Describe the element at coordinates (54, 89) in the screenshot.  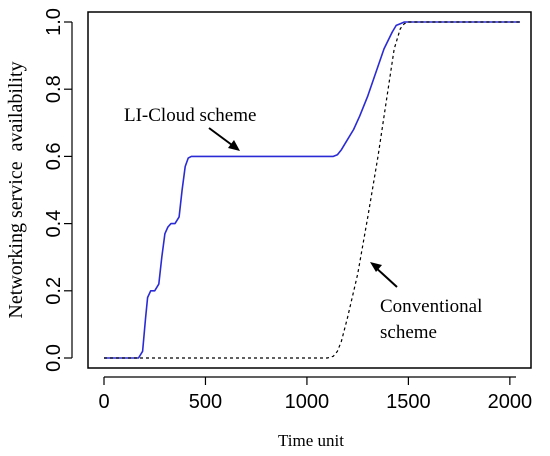
I see `y-tick-label: 0.8` at that location.